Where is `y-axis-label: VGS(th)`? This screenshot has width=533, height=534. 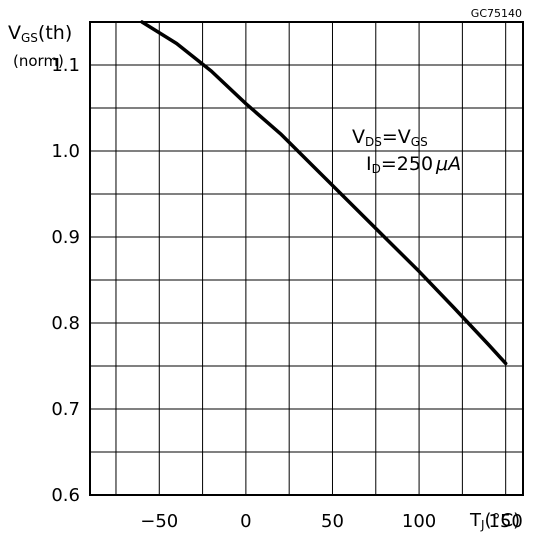 y-axis-label: VGS(th) is located at coordinates (40, 33).